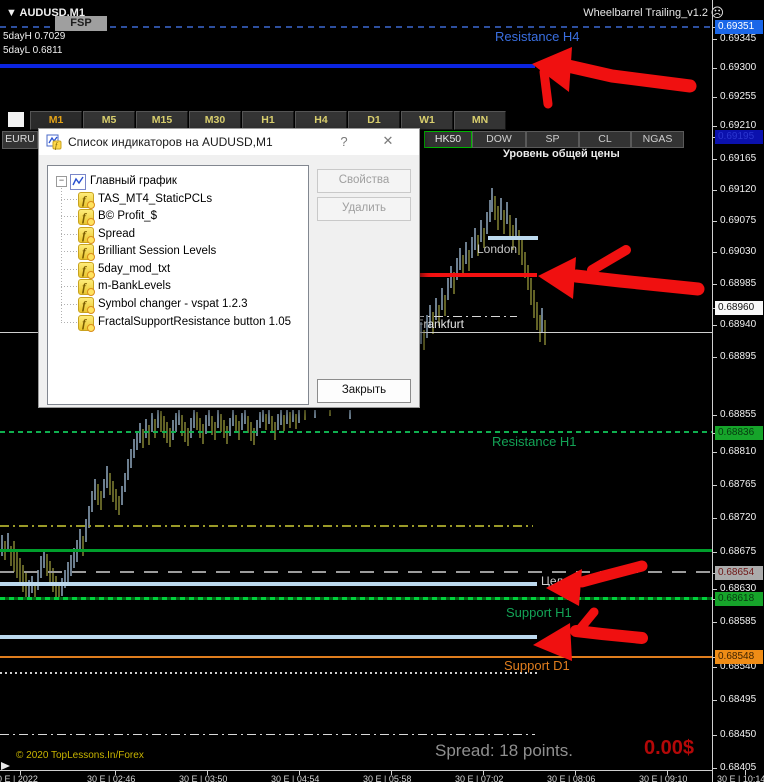  I want to click on price-tick-0.69210: 0.69210, so click(738, 126).